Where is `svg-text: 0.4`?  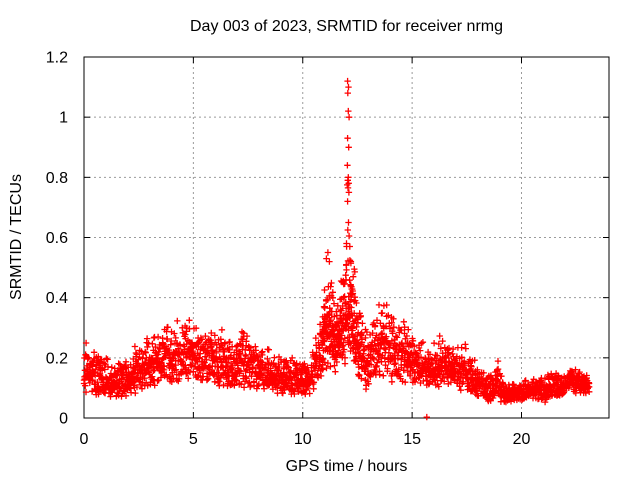
svg-text: 0.4 is located at coordinates (57, 298).